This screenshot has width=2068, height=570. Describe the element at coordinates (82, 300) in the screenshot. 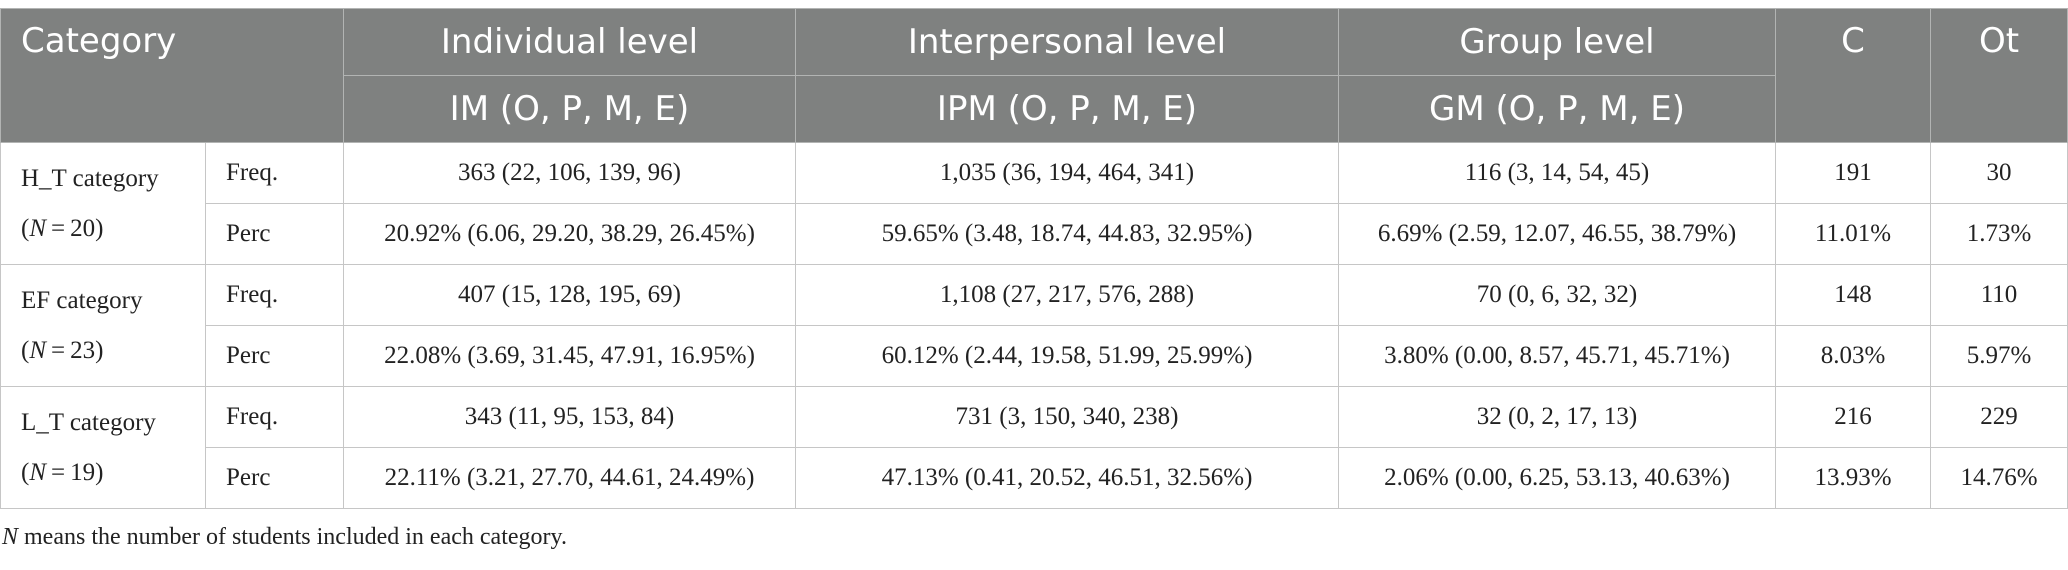

I see `category-name: EF category` at that location.